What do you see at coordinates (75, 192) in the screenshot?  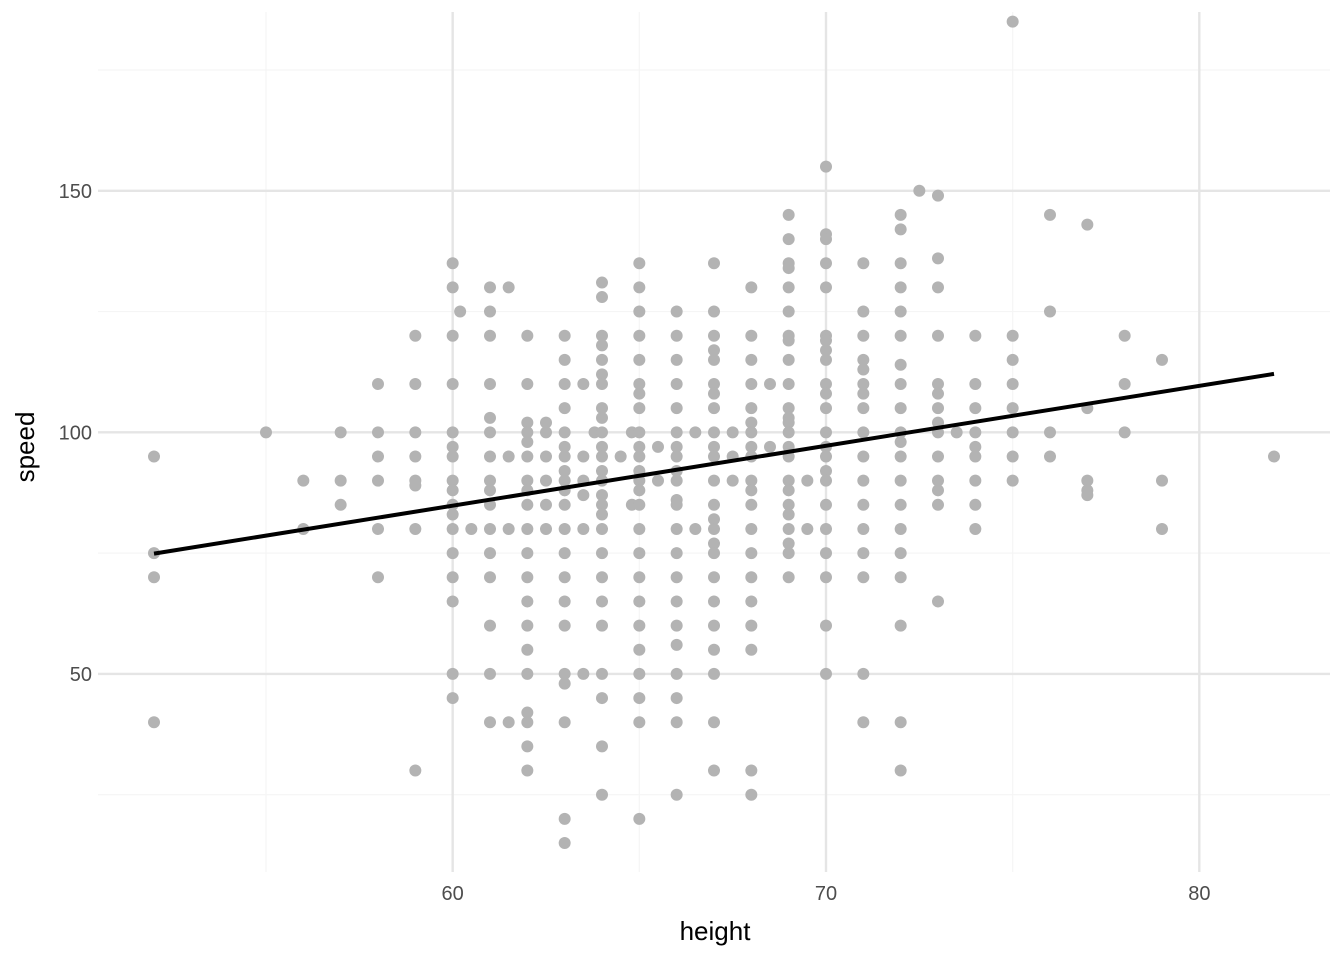 I see `y-tick-label: 150` at bounding box center [75, 192].